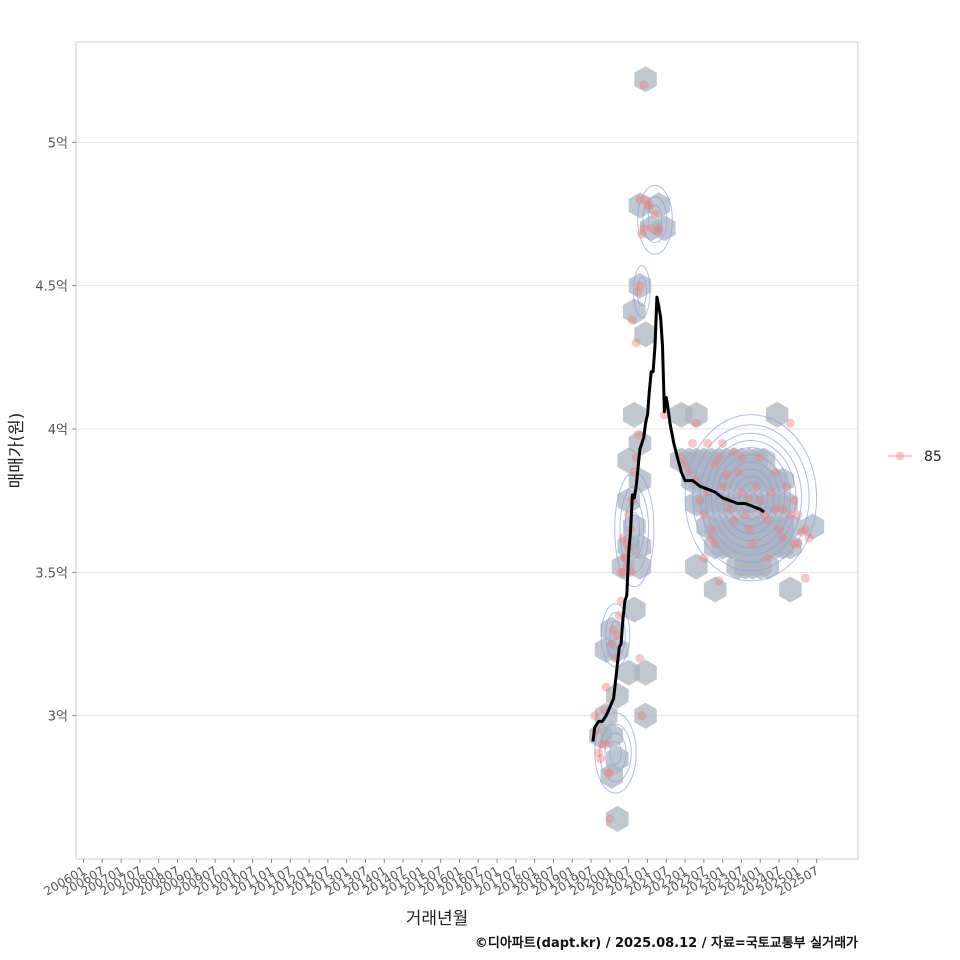 The width and height of the screenshot is (960, 960). What do you see at coordinates (58, 143) in the screenshot?
I see `y-tick-label: 5억` at bounding box center [58, 143].